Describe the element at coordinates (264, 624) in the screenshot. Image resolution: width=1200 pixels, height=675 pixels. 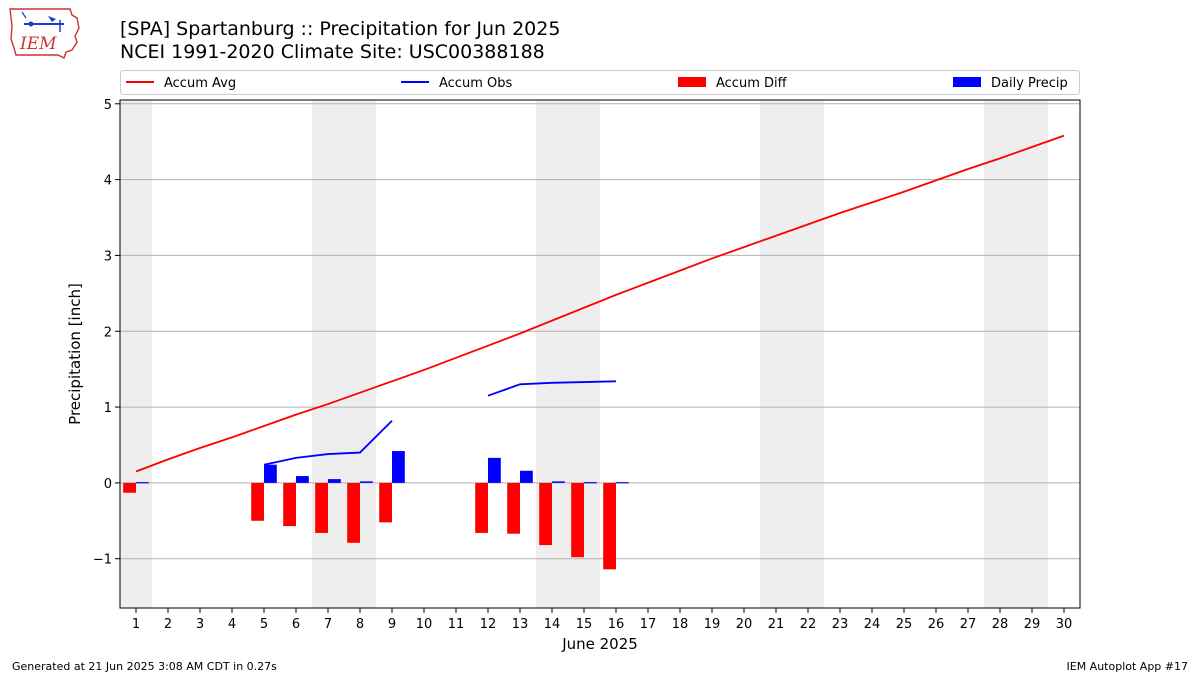
I see `x-tick-label: 5` at that location.